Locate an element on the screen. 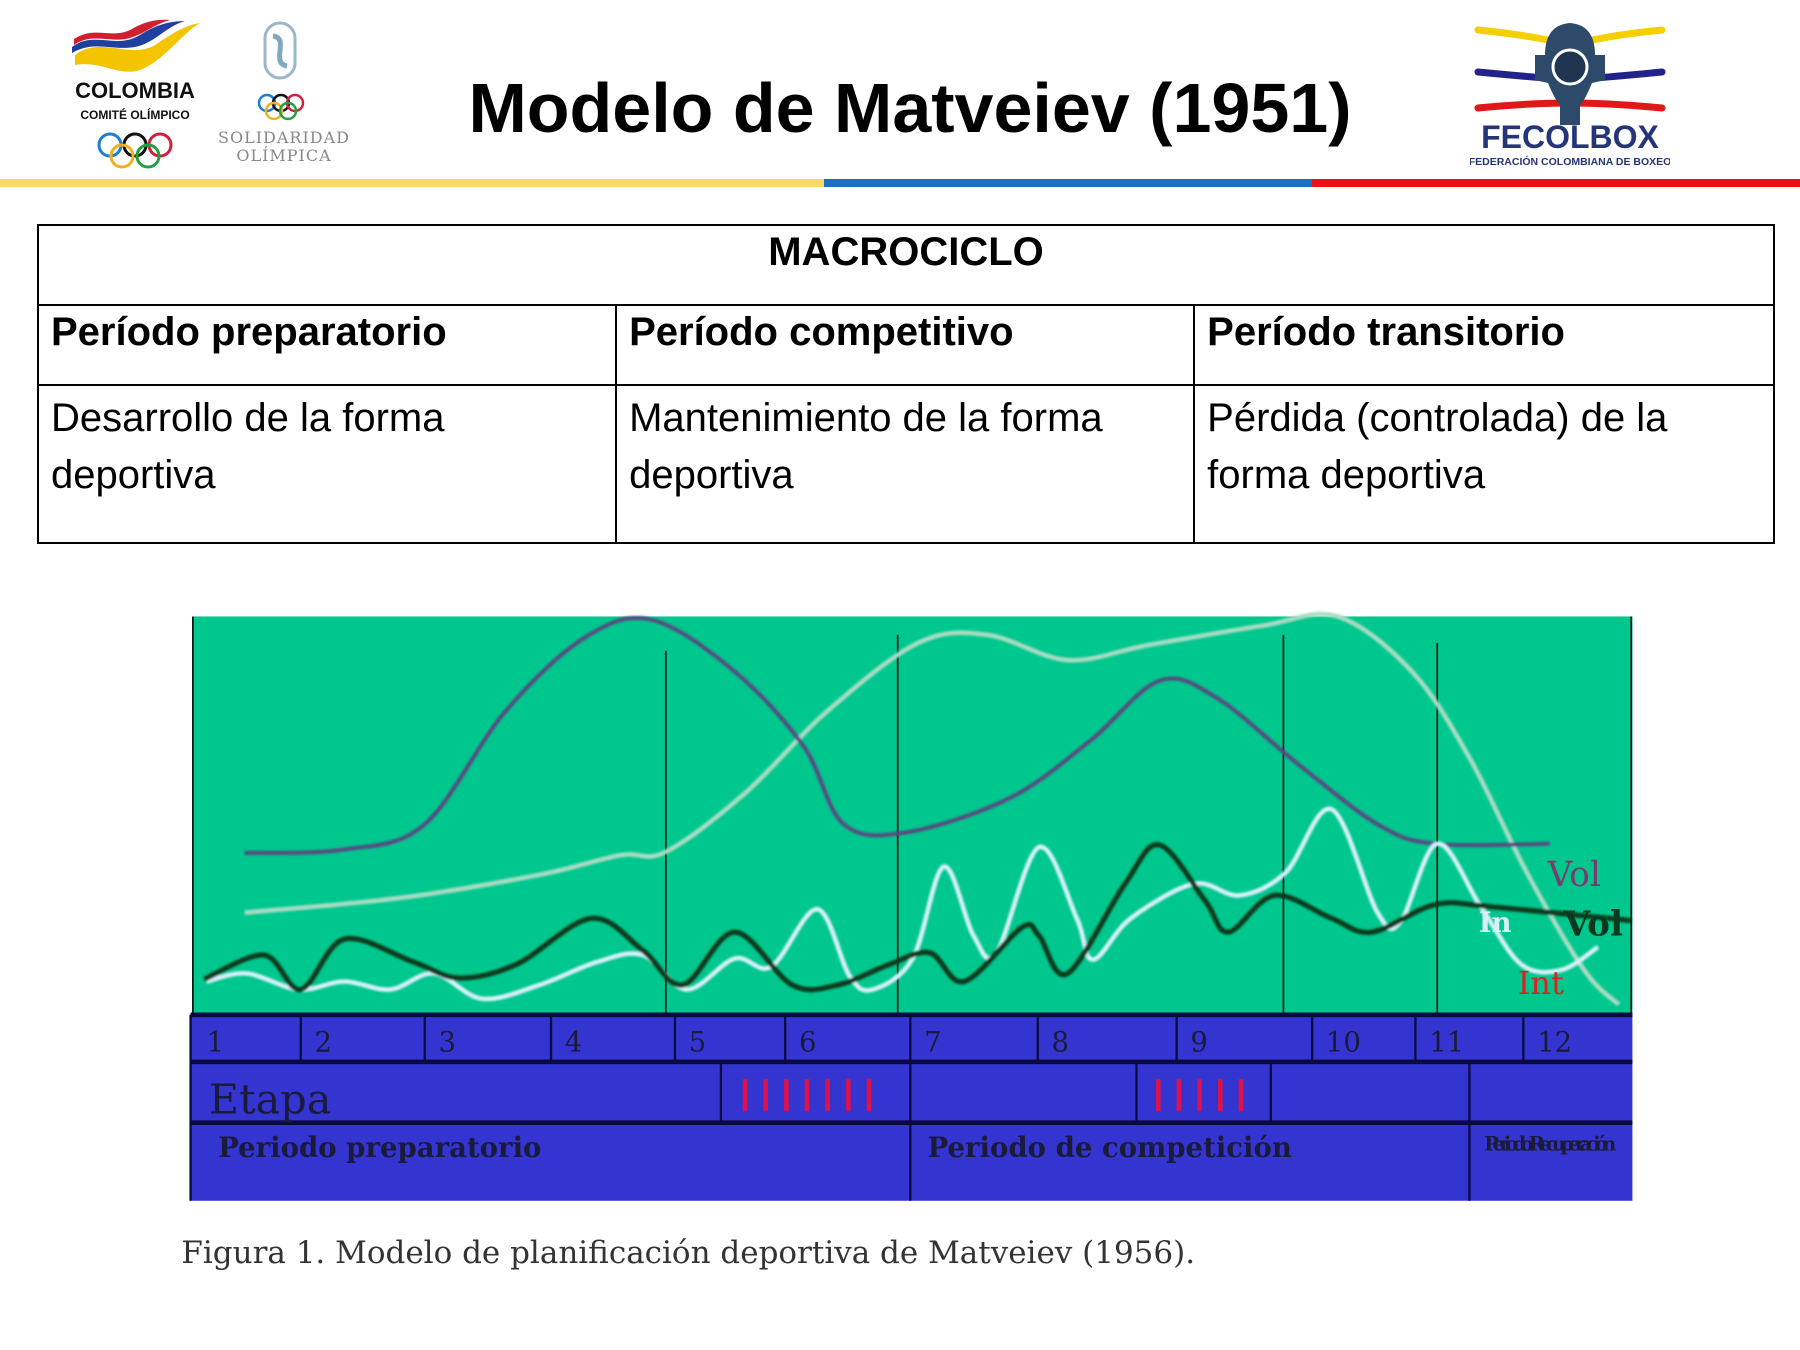 This screenshot has width=1800, height=1350. stage-label: Etapa is located at coordinates (270, 1100).